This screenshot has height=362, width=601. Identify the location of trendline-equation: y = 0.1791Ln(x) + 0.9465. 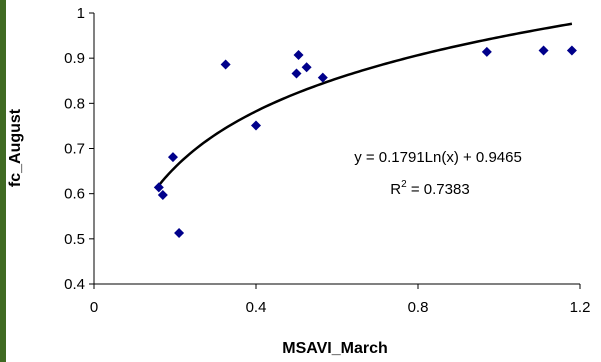
(438, 157).